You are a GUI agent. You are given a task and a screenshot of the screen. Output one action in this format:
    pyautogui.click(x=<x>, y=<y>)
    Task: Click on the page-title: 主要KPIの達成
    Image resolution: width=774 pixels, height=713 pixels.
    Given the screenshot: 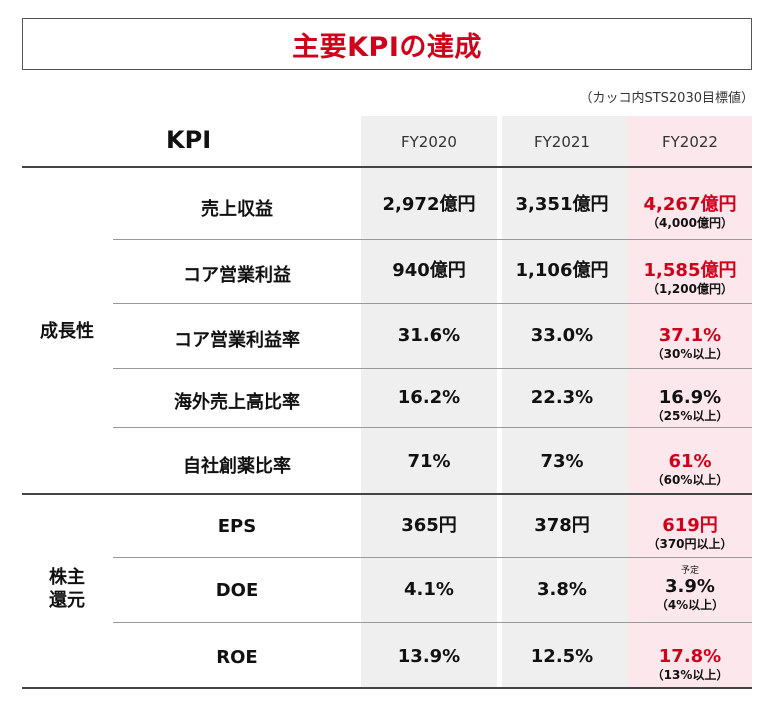 What is the action you would take?
    pyautogui.click(x=387, y=47)
    